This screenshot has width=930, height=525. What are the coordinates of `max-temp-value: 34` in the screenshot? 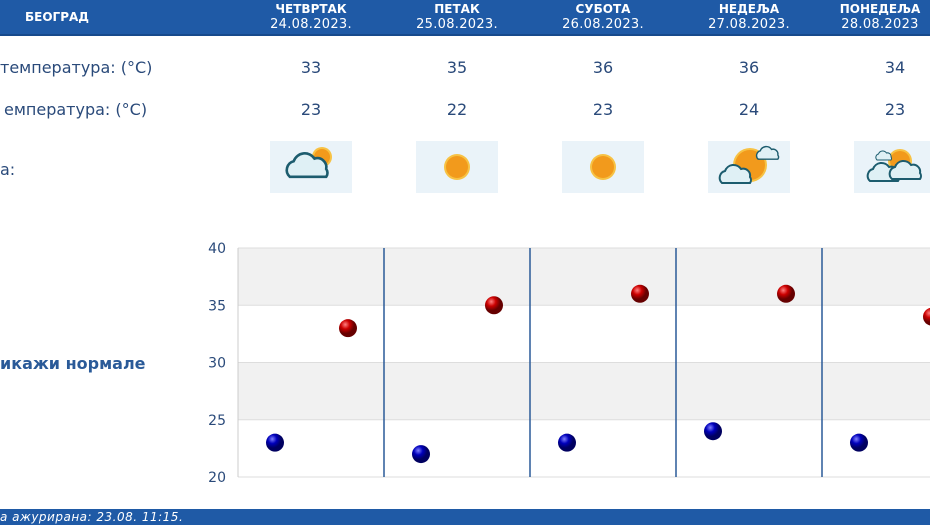 It's located at (895, 67).